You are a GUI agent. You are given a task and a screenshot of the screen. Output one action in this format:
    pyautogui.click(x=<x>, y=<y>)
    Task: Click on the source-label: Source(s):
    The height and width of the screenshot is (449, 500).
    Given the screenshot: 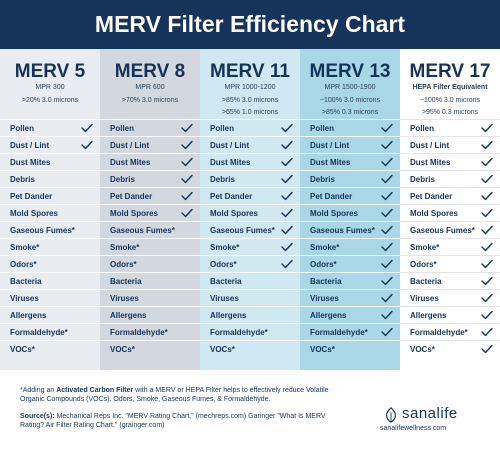 What is the action you would take?
    pyautogui.click(x=37, y=416)
    